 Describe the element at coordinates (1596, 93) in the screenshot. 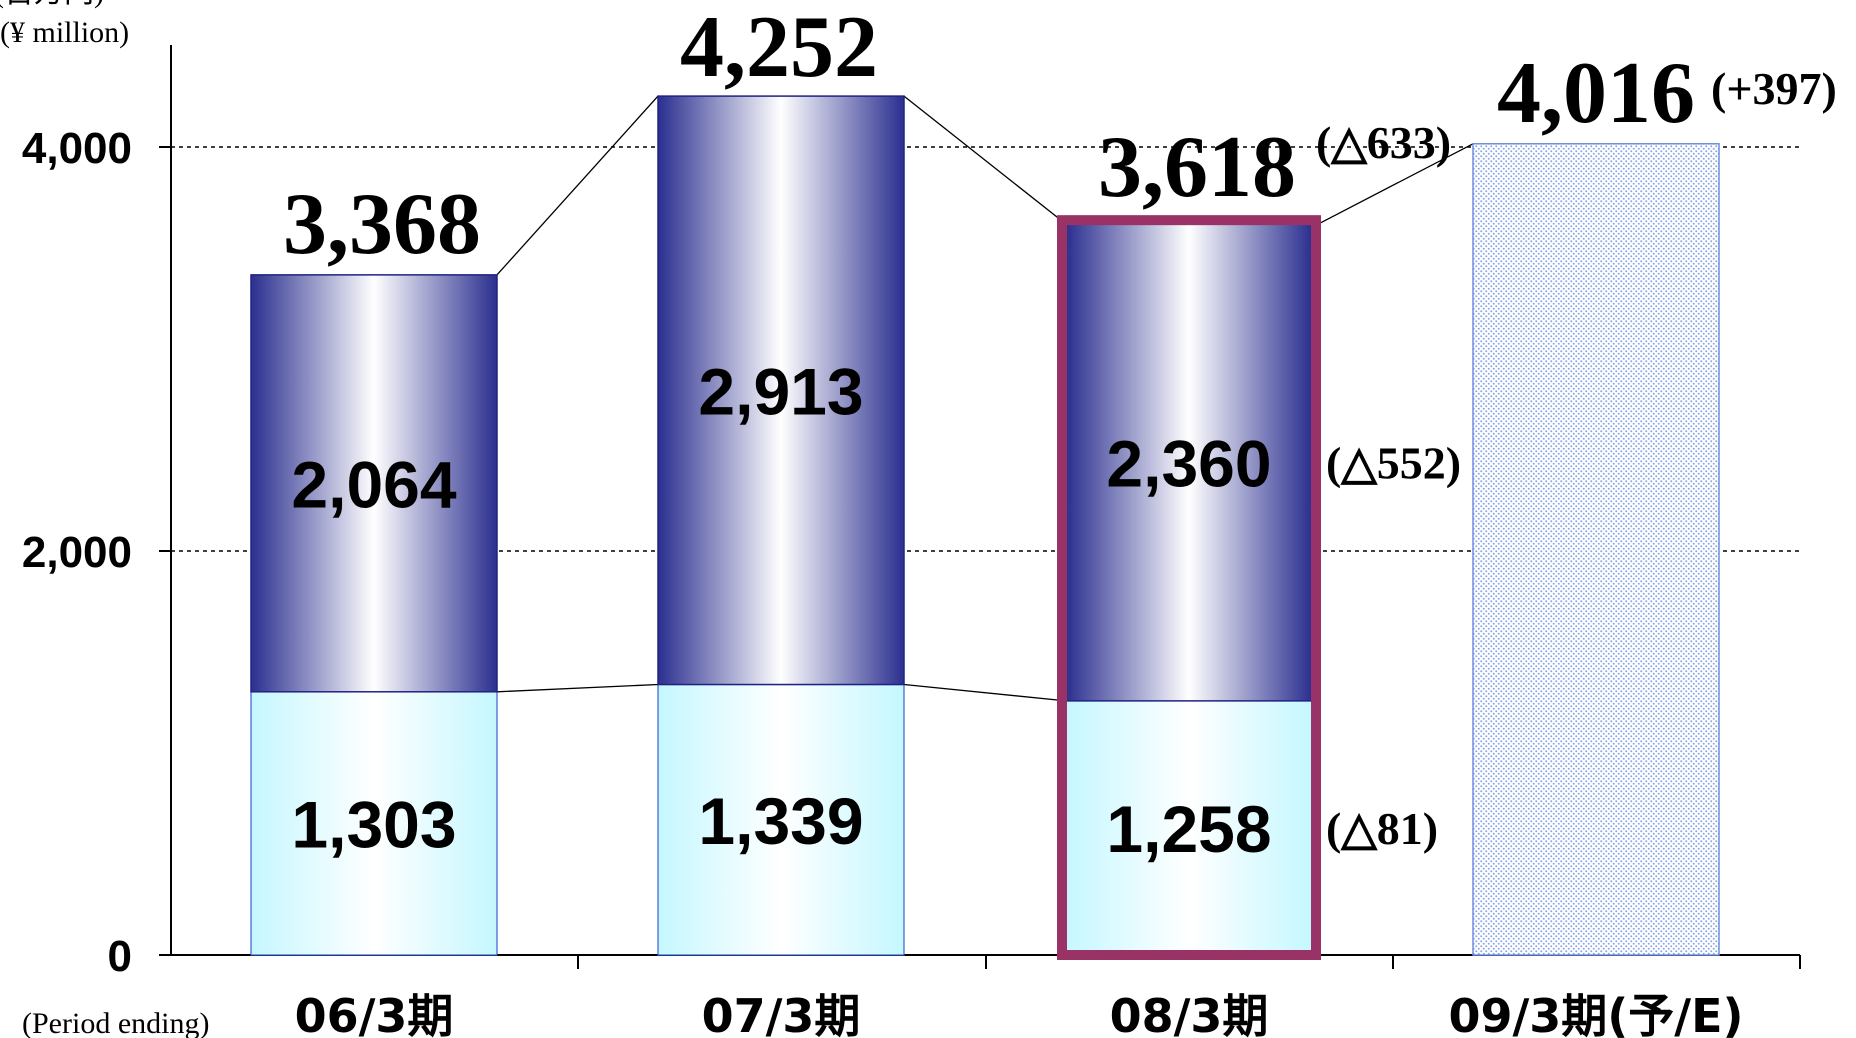

I see `total-label: 4,016` at that location.